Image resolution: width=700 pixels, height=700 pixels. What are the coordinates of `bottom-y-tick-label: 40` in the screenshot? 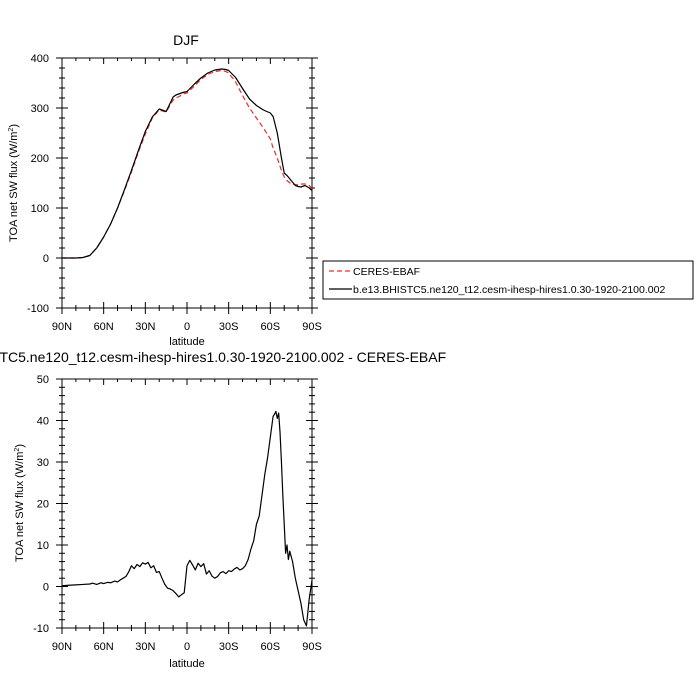 It's located at (43, 422).